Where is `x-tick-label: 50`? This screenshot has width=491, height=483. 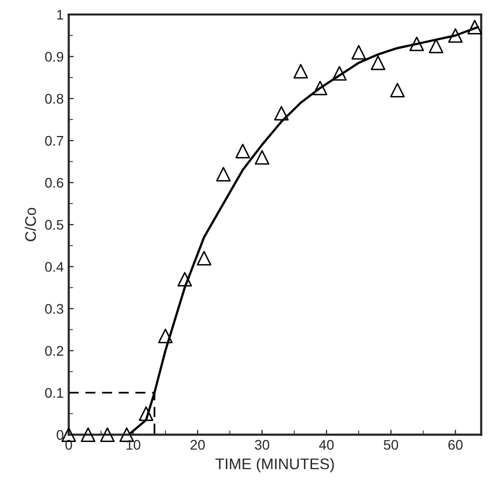 x-tick-label: 50 is located at coordinates (391, 445).